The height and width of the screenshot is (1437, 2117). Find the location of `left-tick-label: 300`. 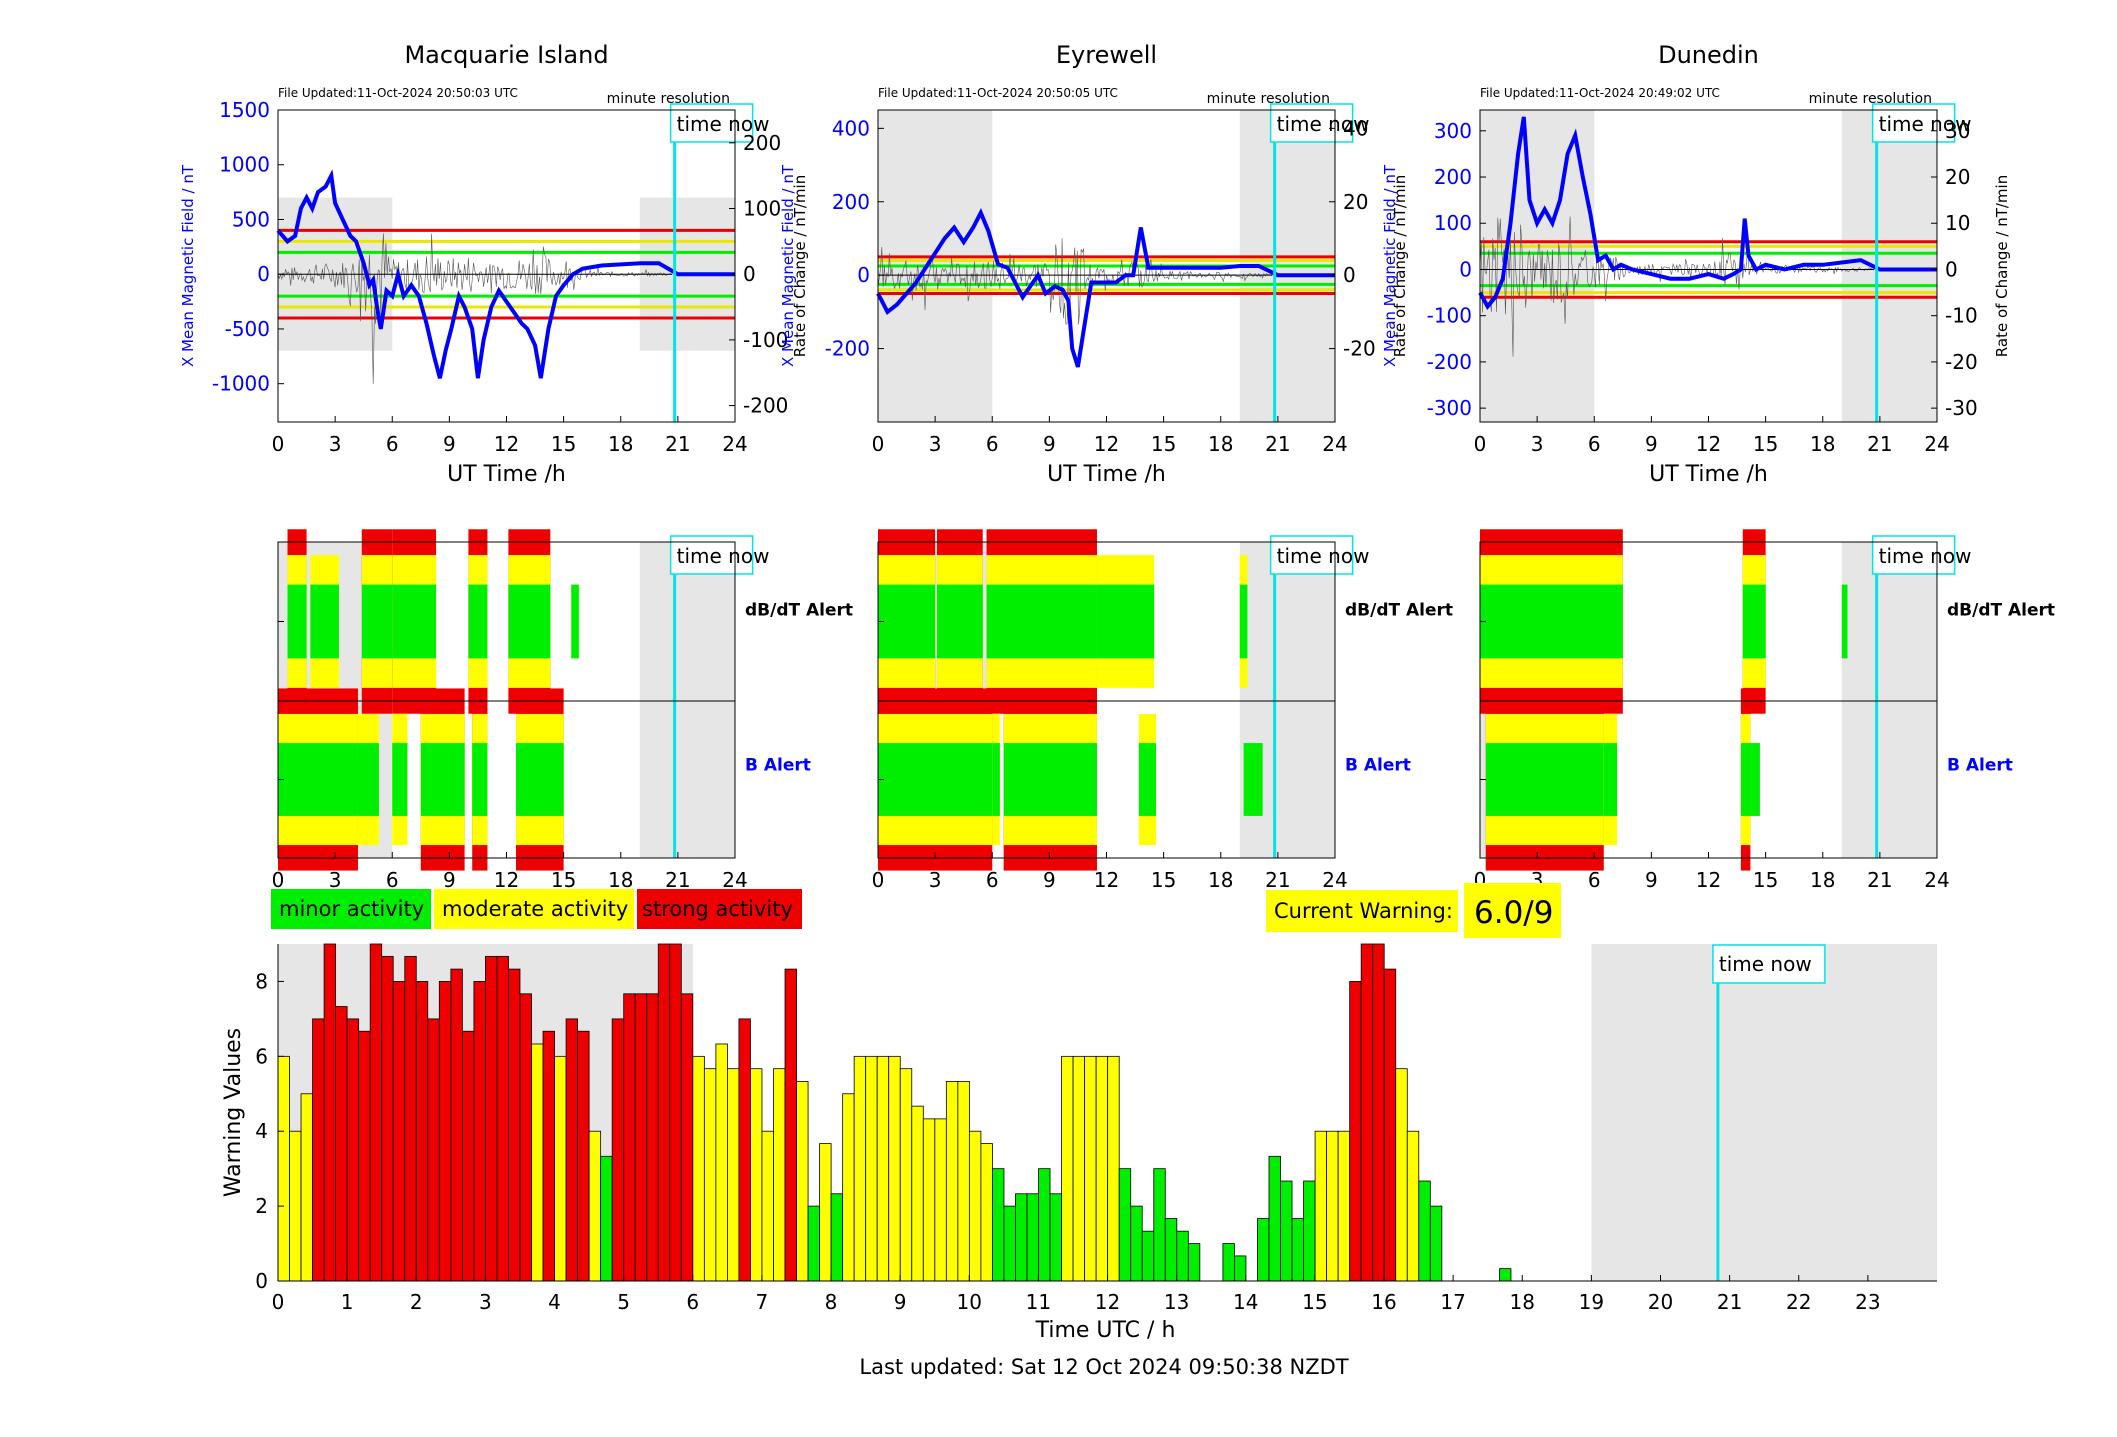

left-tick-label: 300 is located at coordinates (1453, 131).